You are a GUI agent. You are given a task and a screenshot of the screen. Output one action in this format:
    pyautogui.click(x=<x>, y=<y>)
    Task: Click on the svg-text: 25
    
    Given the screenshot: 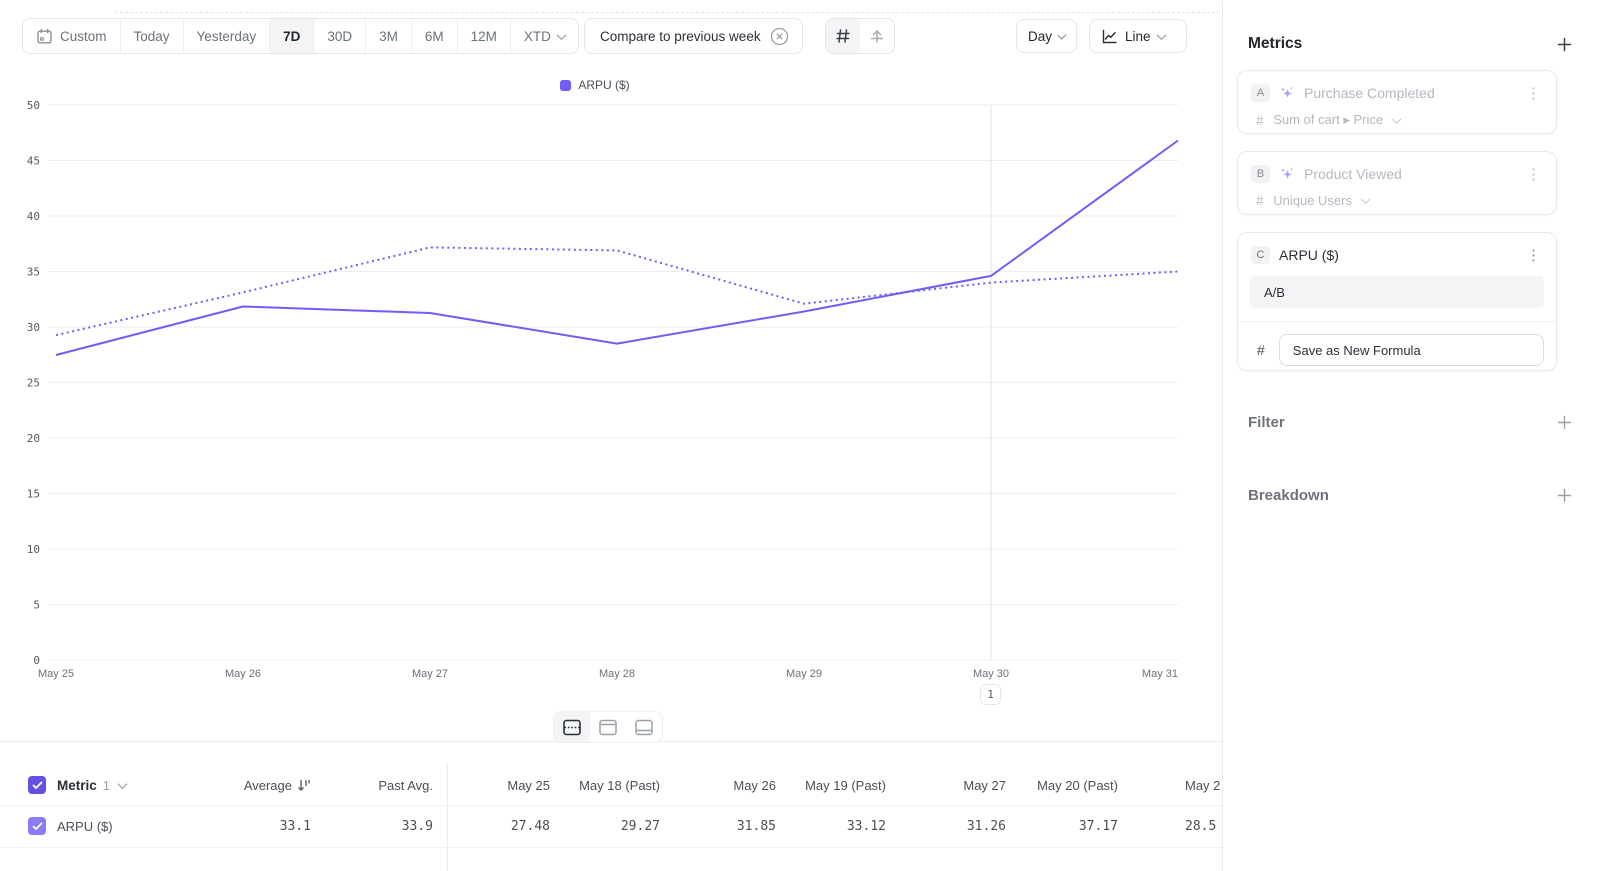 What is the action you would take?
    pyautogui.click(x=33, y=383)
    